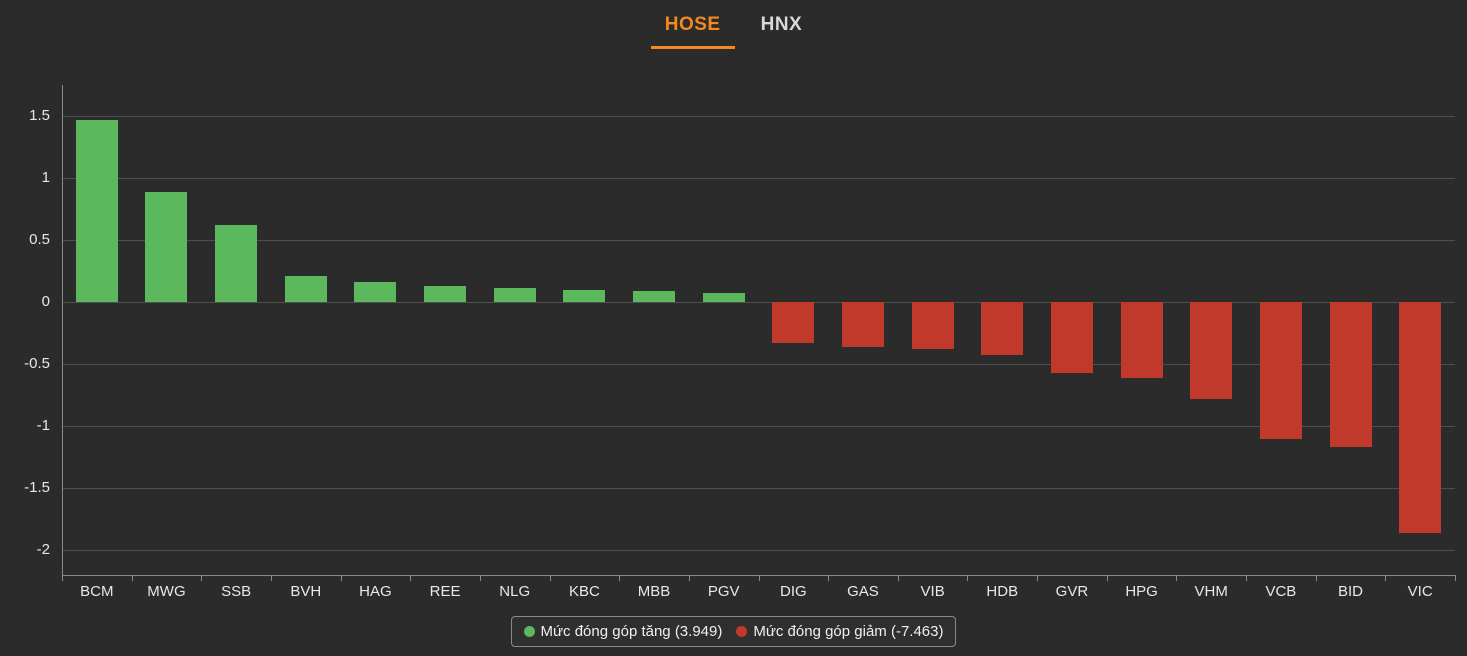  I want to click on bar-PGV, so click(724, 298).